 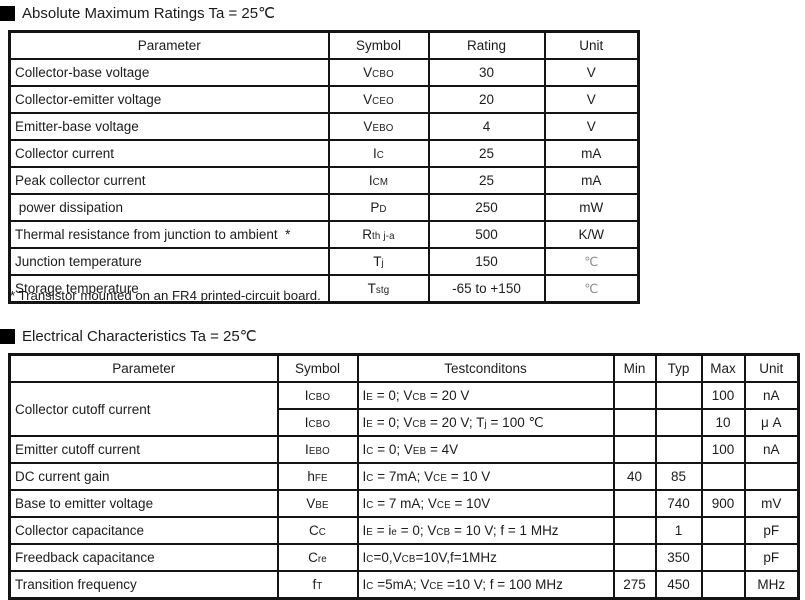 What do you see at coordinates (143, 476) in the screenshot?
I see `param-cell: DC current gain` at bounding box center [143, 476].